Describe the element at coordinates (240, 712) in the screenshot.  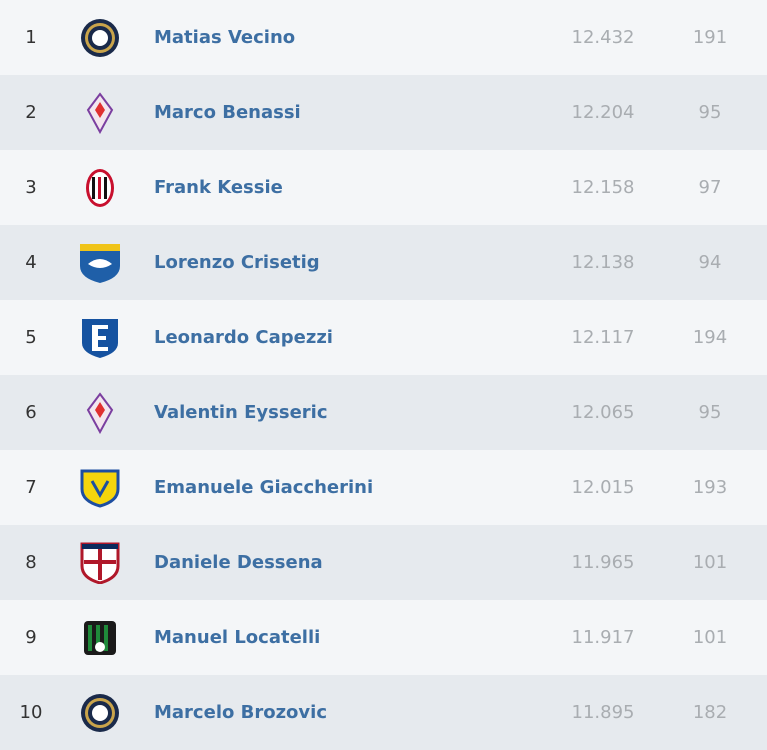
I see `player-name: Marcelo Brozovic` at that location.